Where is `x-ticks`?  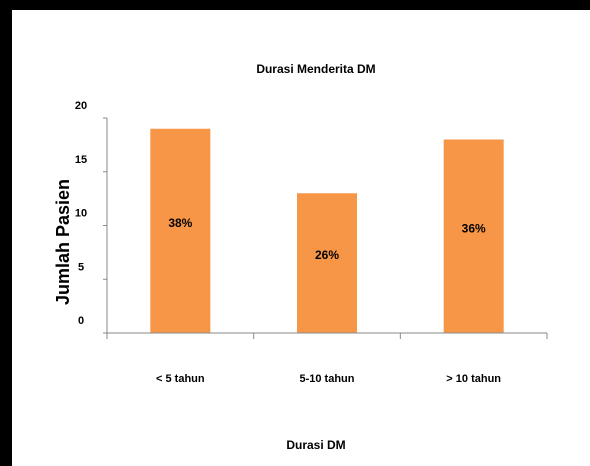 x-ticks is located at coordinates (327, 336).